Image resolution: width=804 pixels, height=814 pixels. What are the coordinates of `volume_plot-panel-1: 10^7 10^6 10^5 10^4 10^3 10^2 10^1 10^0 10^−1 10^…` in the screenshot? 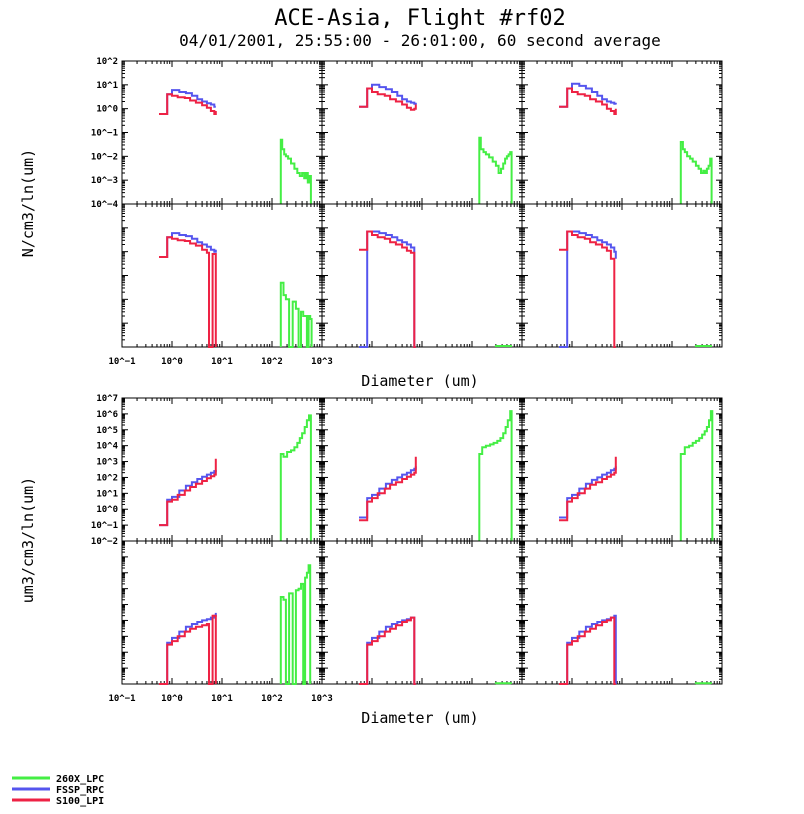 It's located at (207, 470).